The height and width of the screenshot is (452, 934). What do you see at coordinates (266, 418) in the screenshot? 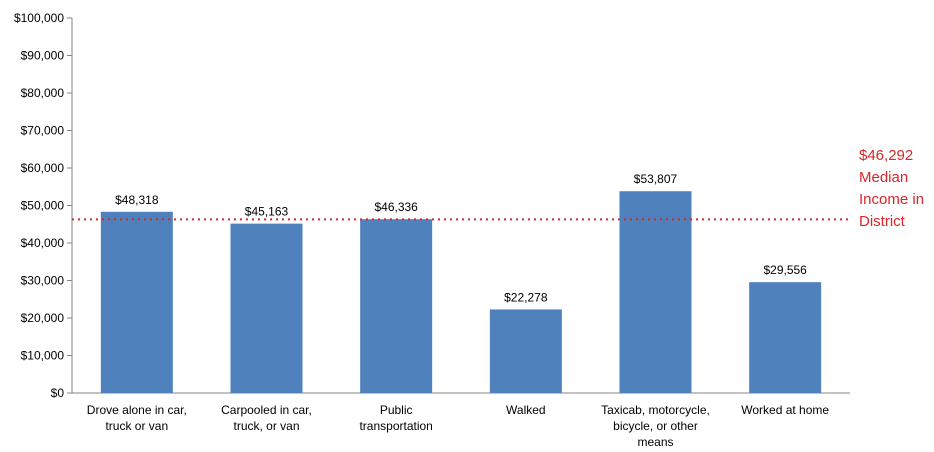
I see `category-label: Carpooled in car, truck, or van` at bounding box center [266, 418].